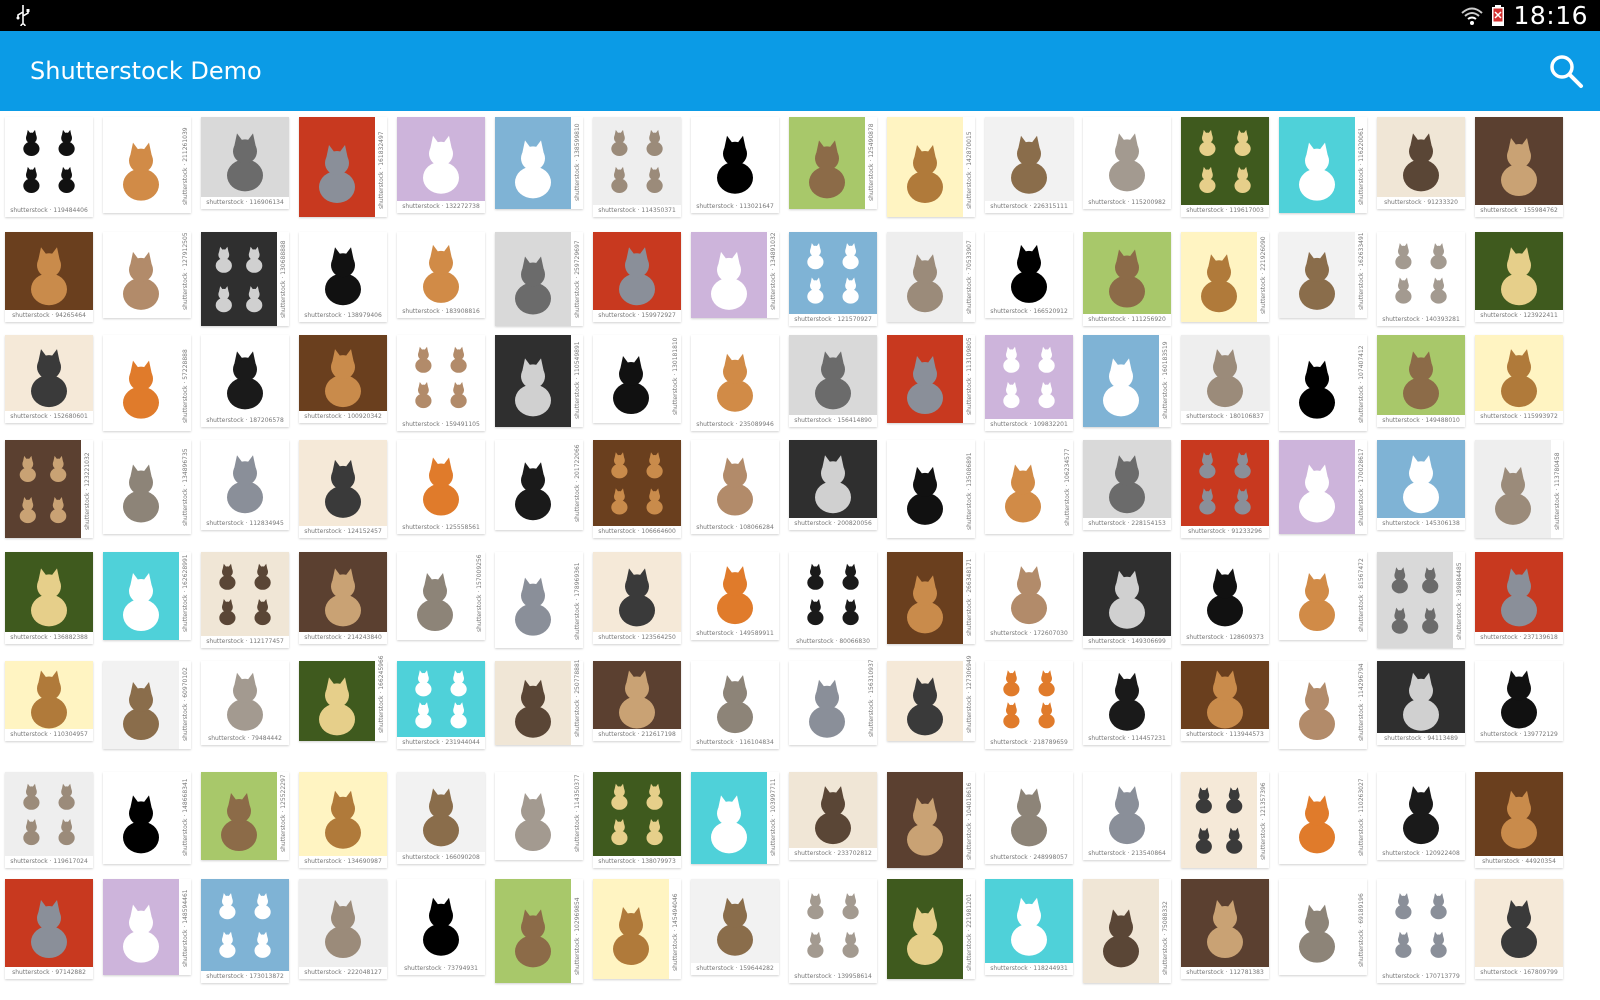 This screenshot has width=1600, height=1000. Describe the element at coordinates (1029, 818) in the screenshot. I see `thumbnail-tile: shutterstock · 248998057` at that location.